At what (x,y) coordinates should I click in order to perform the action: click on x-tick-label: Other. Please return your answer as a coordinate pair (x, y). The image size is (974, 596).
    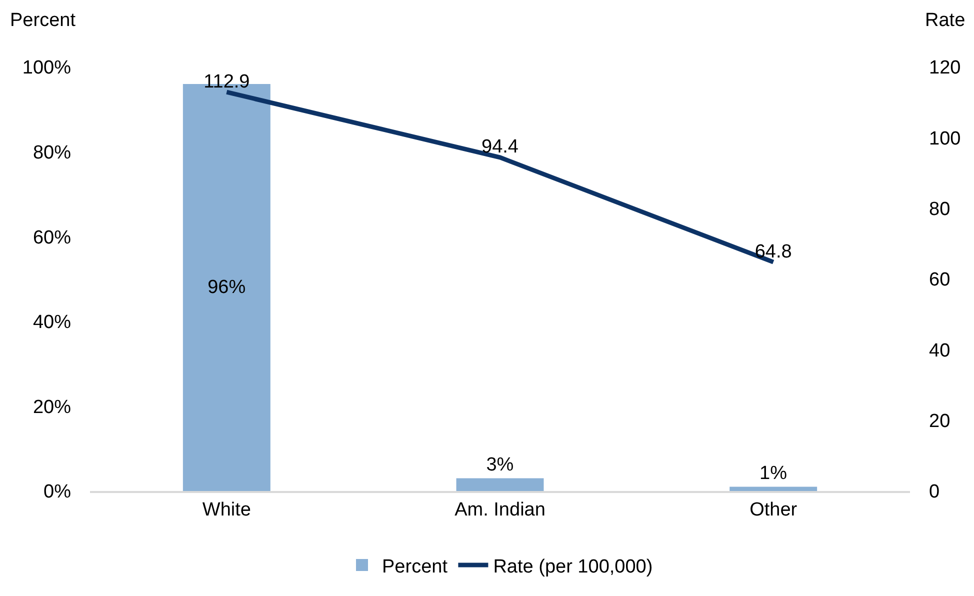
    Looking at the image, I should click on (774, 510).